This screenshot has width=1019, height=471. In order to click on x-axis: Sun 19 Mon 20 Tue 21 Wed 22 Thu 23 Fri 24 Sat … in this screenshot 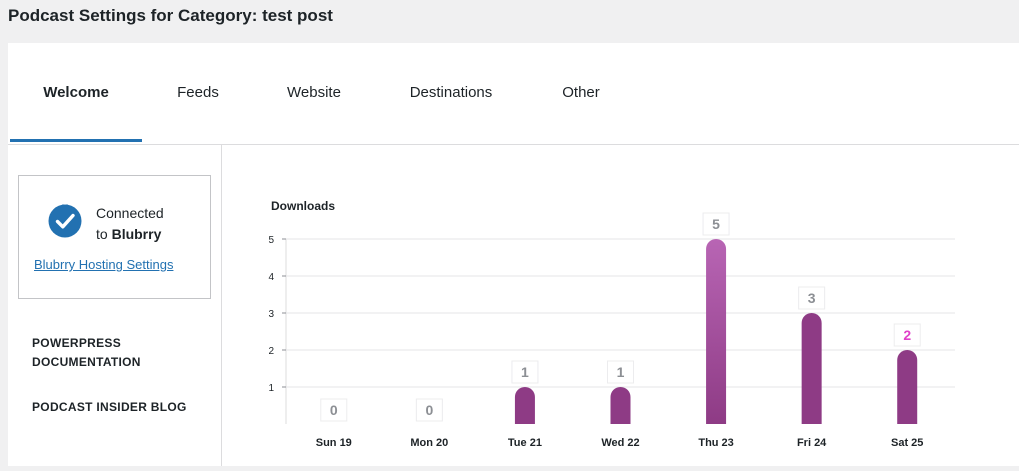, I will do `click(620, 443)`.